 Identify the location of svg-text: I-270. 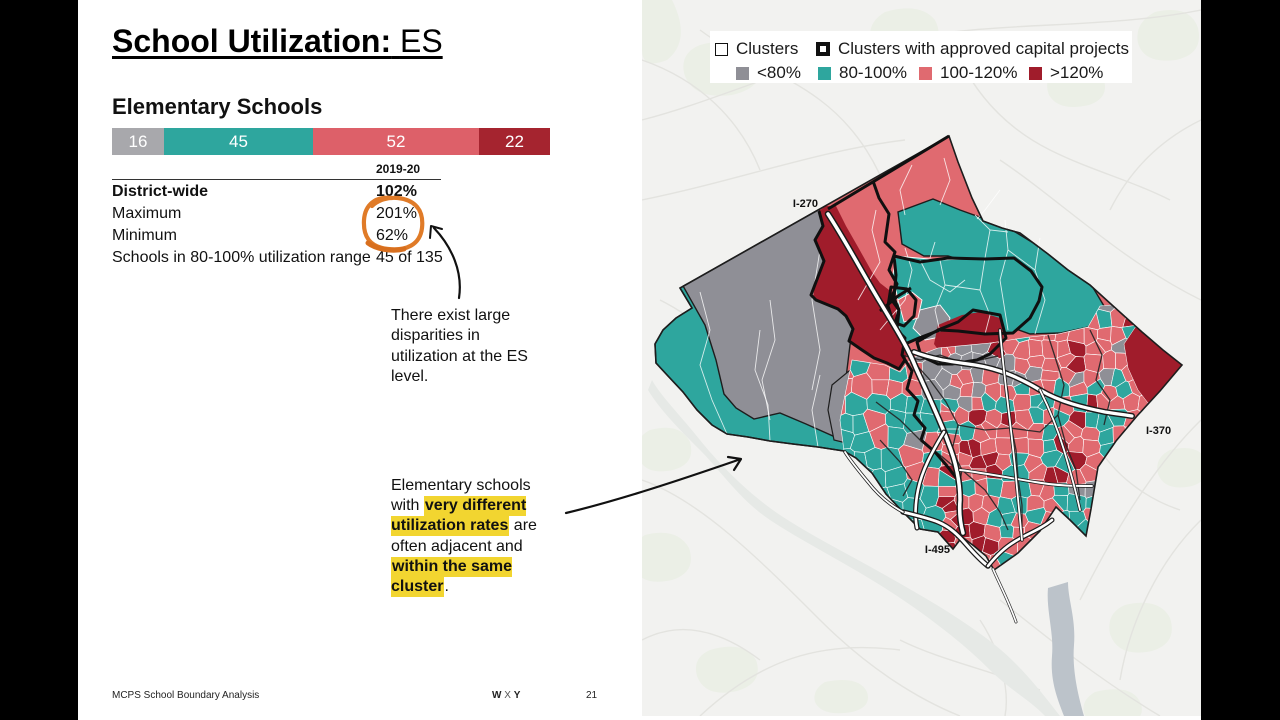
(805, 204).